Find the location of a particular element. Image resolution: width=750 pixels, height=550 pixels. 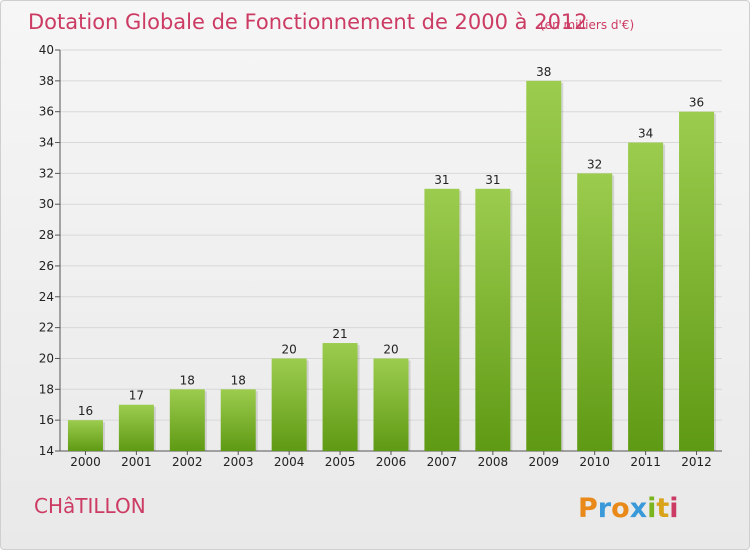

brand-logo: Proxiti is located at coordinates (628, 508).